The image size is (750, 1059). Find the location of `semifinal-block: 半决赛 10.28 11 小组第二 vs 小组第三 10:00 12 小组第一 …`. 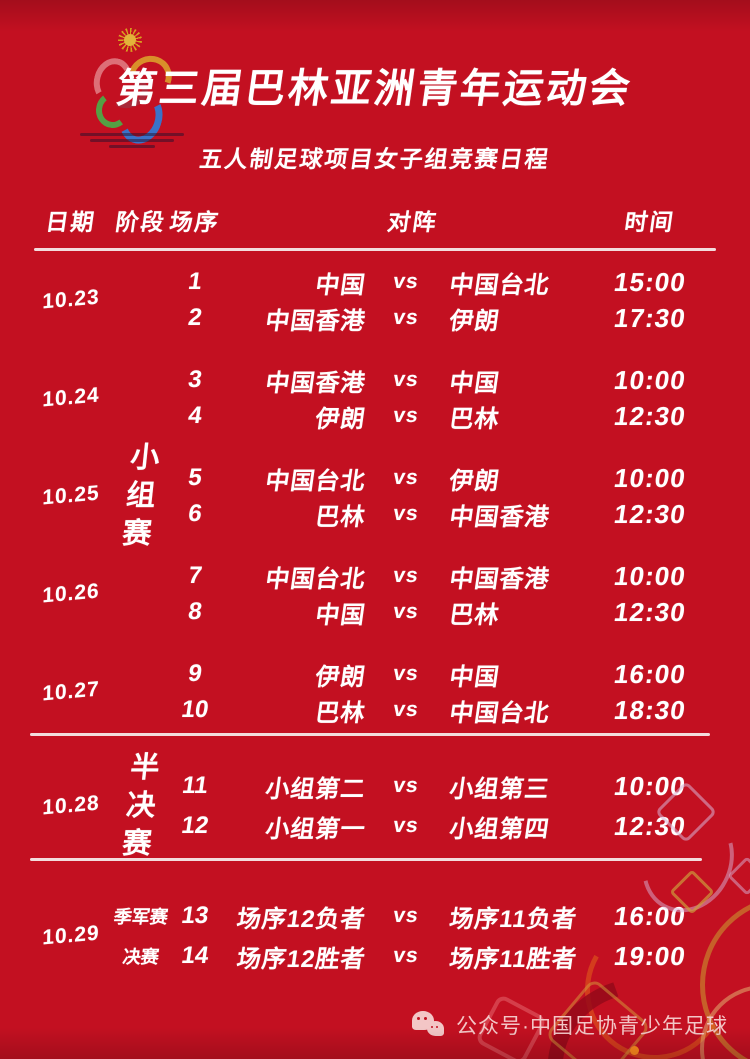

semifinal-block: 半决赛 10.28 11 小组第二 vs 小组第三 10:00 12 小组第一 … is located at coordinates (375, 806).